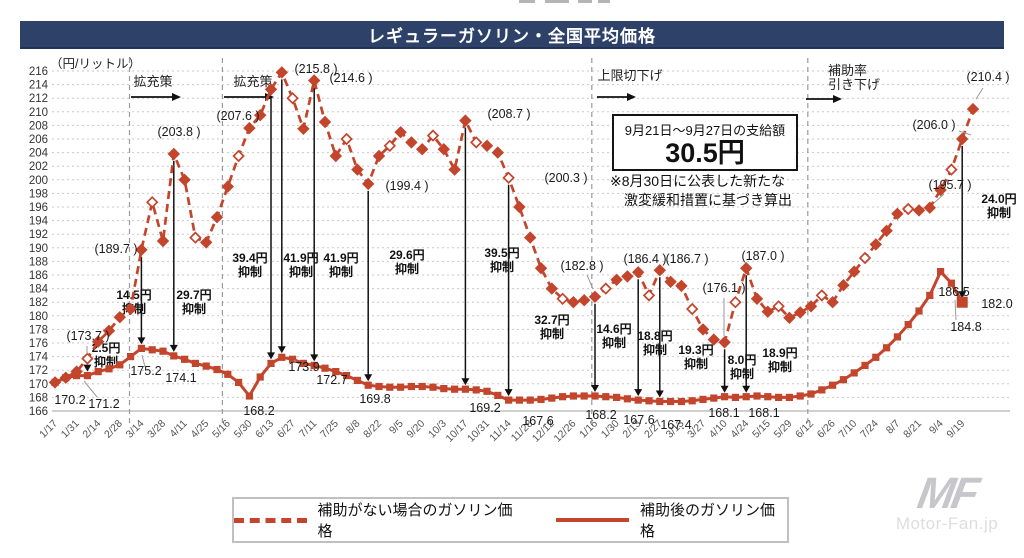 This screenshot has height=558, width=1024. Describe the element at coordinates (847, 429) in the screenshot. I see `x-tick-label: 7/10` at that location.